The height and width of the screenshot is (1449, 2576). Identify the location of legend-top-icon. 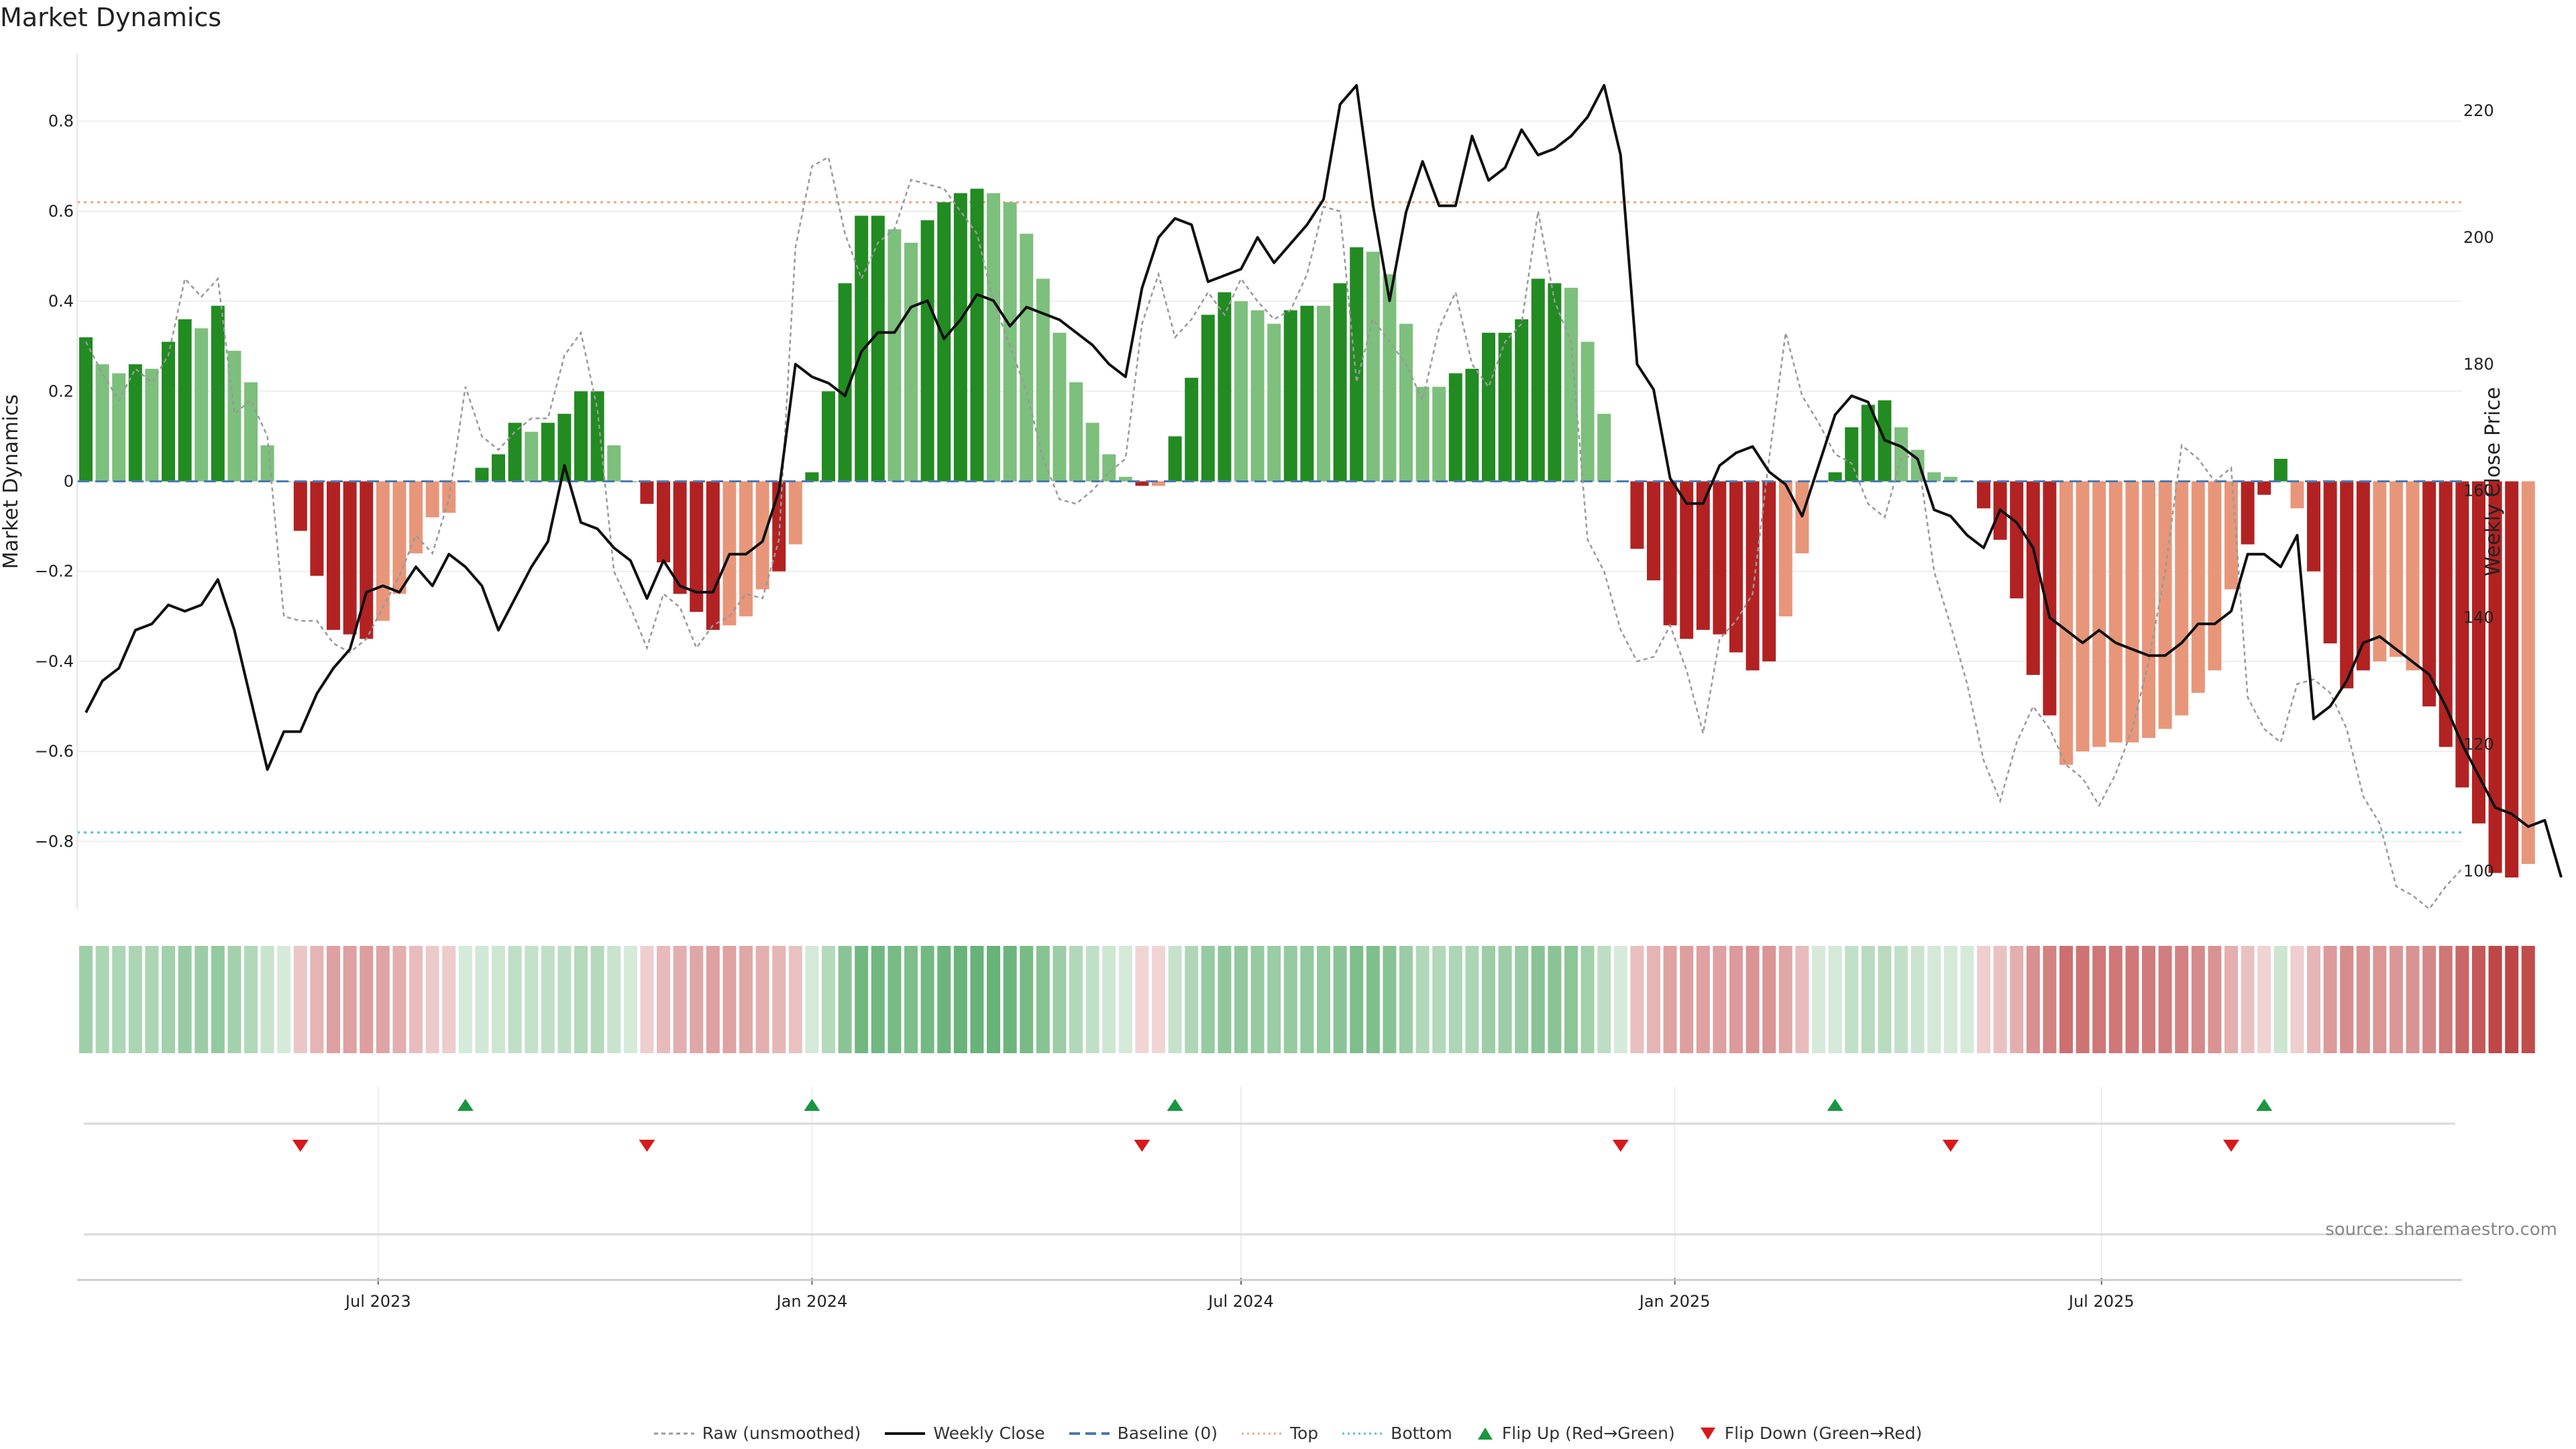
(1261, 1433).